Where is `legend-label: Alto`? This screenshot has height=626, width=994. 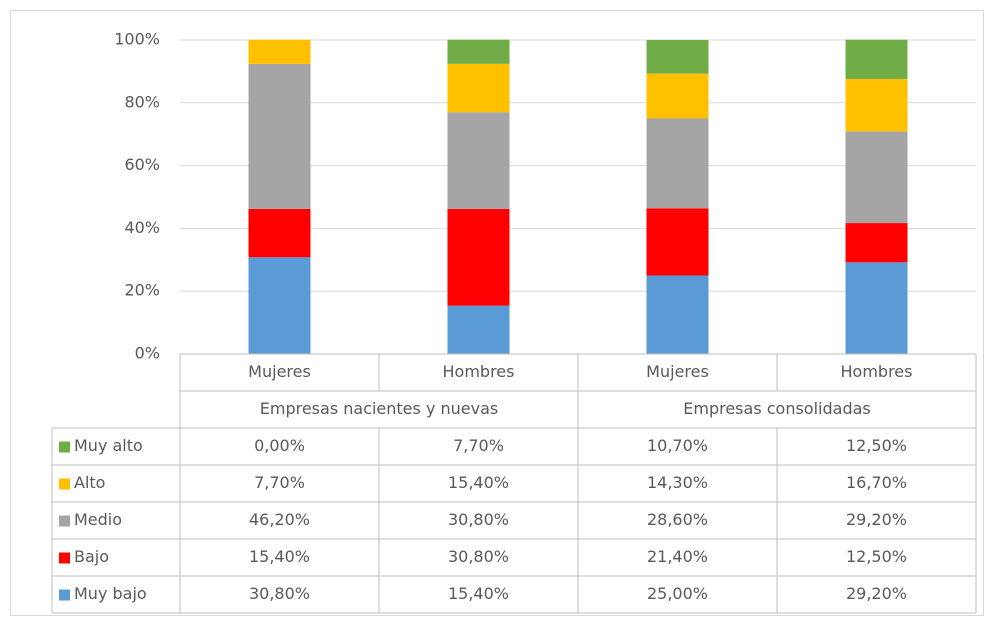 legend-label: Alto is located at coordinates (89, 482).